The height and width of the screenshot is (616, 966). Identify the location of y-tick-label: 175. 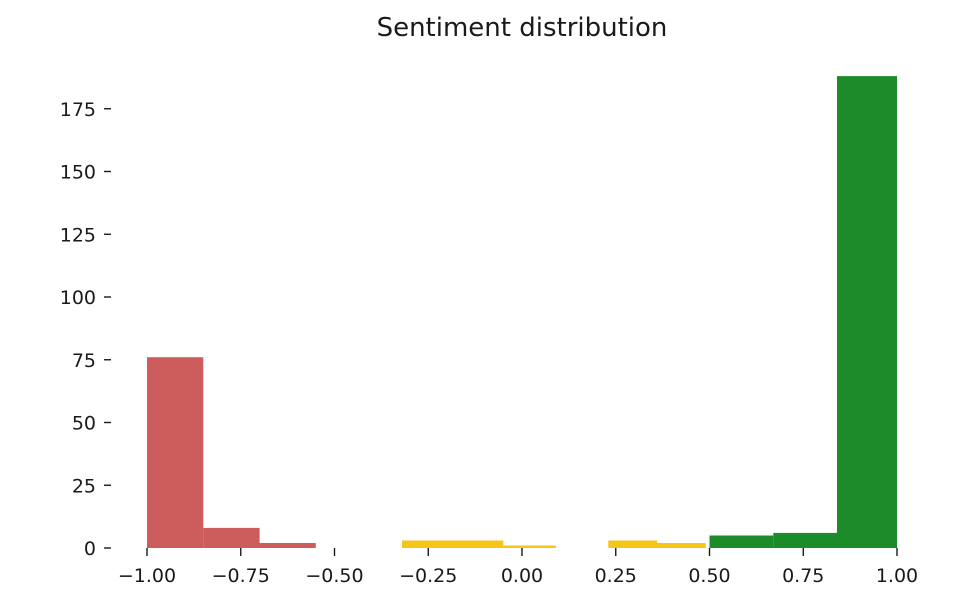
(78, 110).